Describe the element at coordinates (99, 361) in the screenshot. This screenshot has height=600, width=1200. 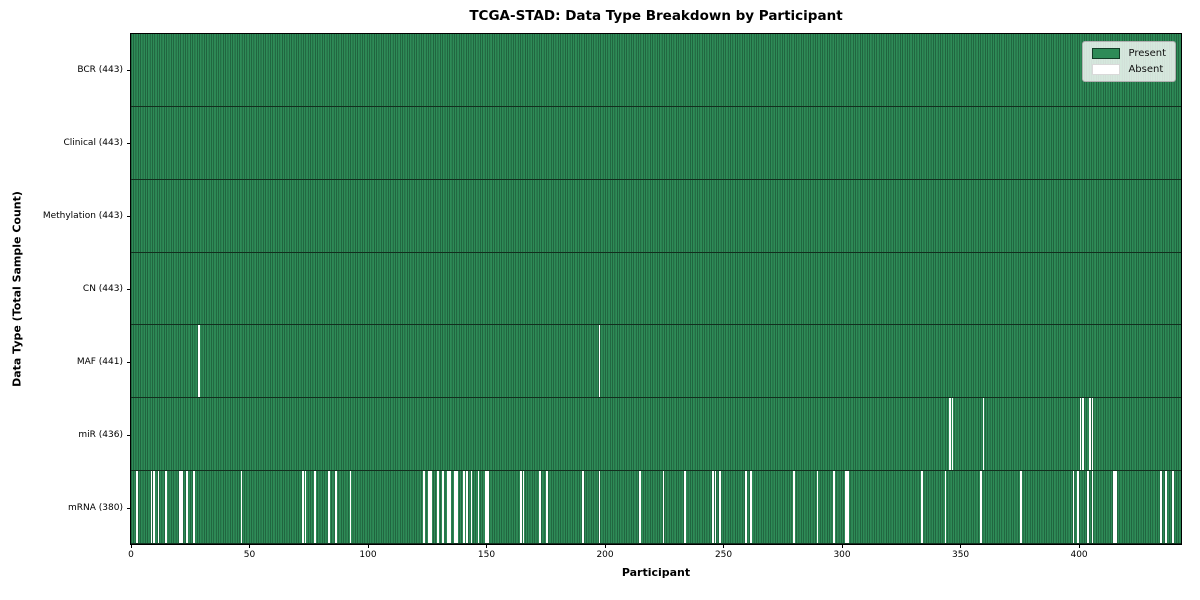
I see `y-tick-label-MAF: MAF (441)` at that location.